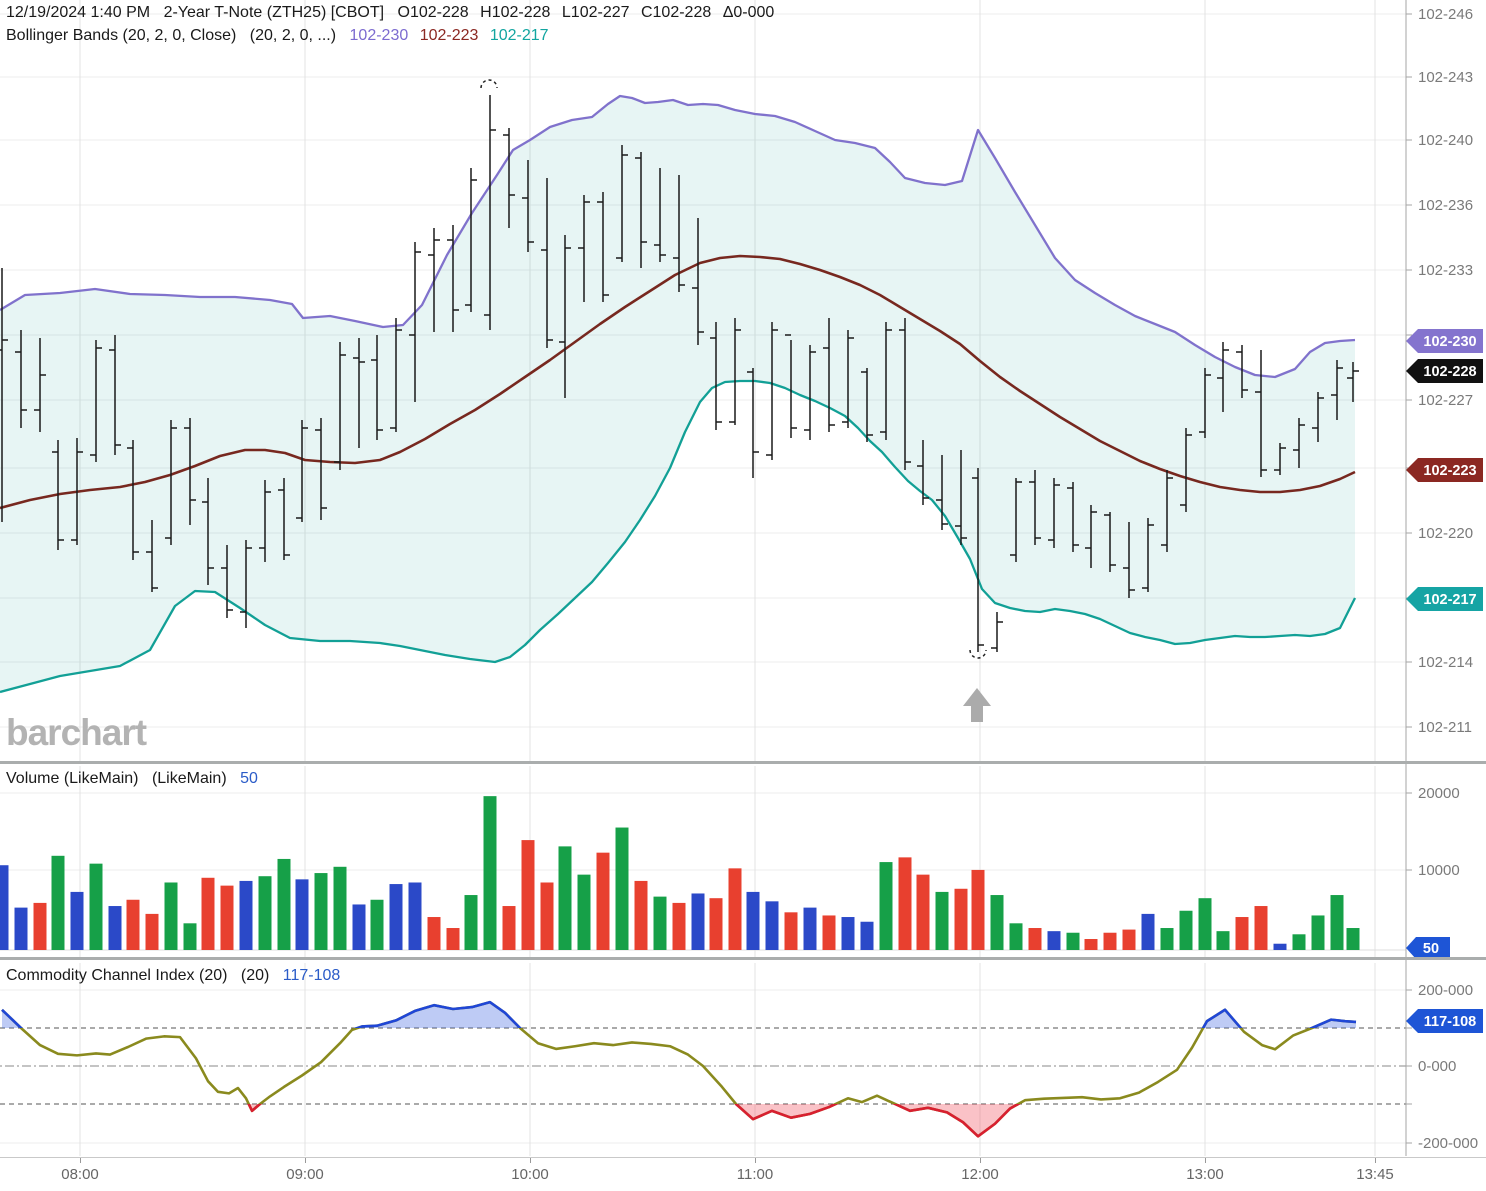  What do you see at coordinates (1205, 1174) in the screenshot?
I see `time-axis-label: 13:00` at bounding box center [1205, 1174].